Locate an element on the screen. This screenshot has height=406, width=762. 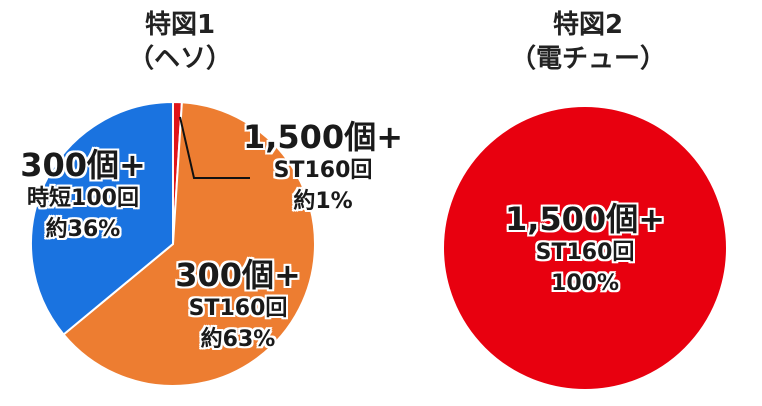
chart1-slice1-st: ST160回 is located at coordinates (238, 308).